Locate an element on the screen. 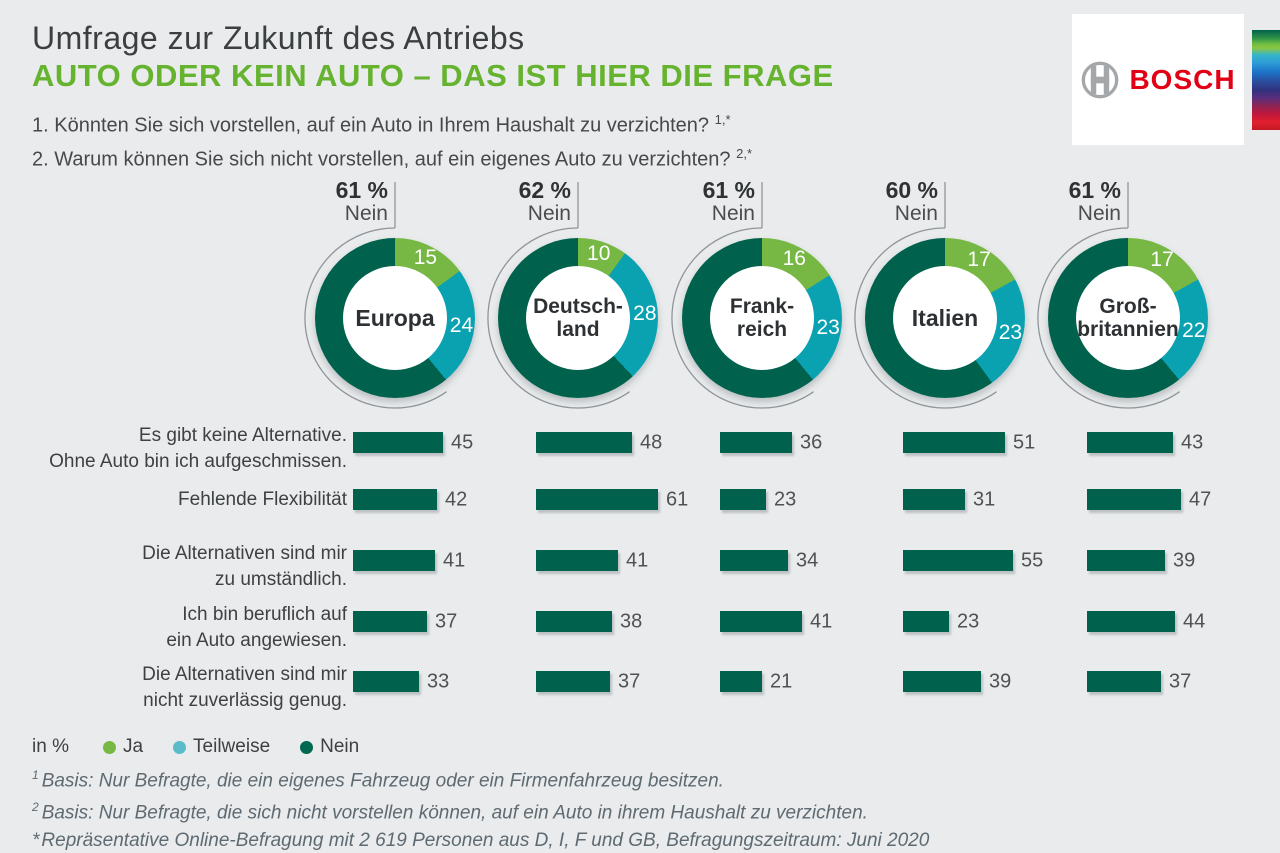 This screenshot has height=853, width=1280. country-name: Groß-britannien is located at coordinates (1128, 318).